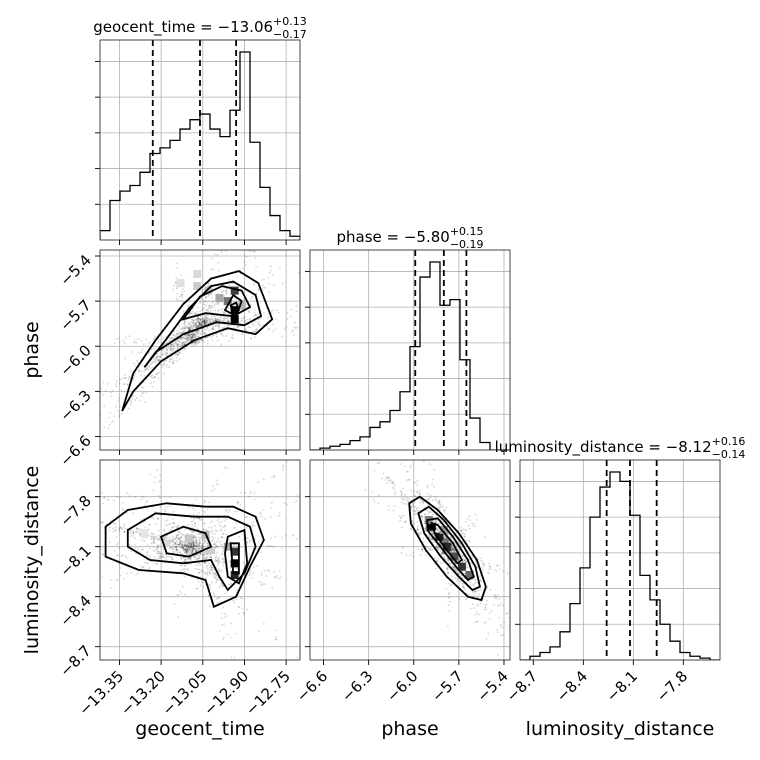 The height and width of the screenshot is (760, 760). I want to click on density-cell, so click(234, 290).